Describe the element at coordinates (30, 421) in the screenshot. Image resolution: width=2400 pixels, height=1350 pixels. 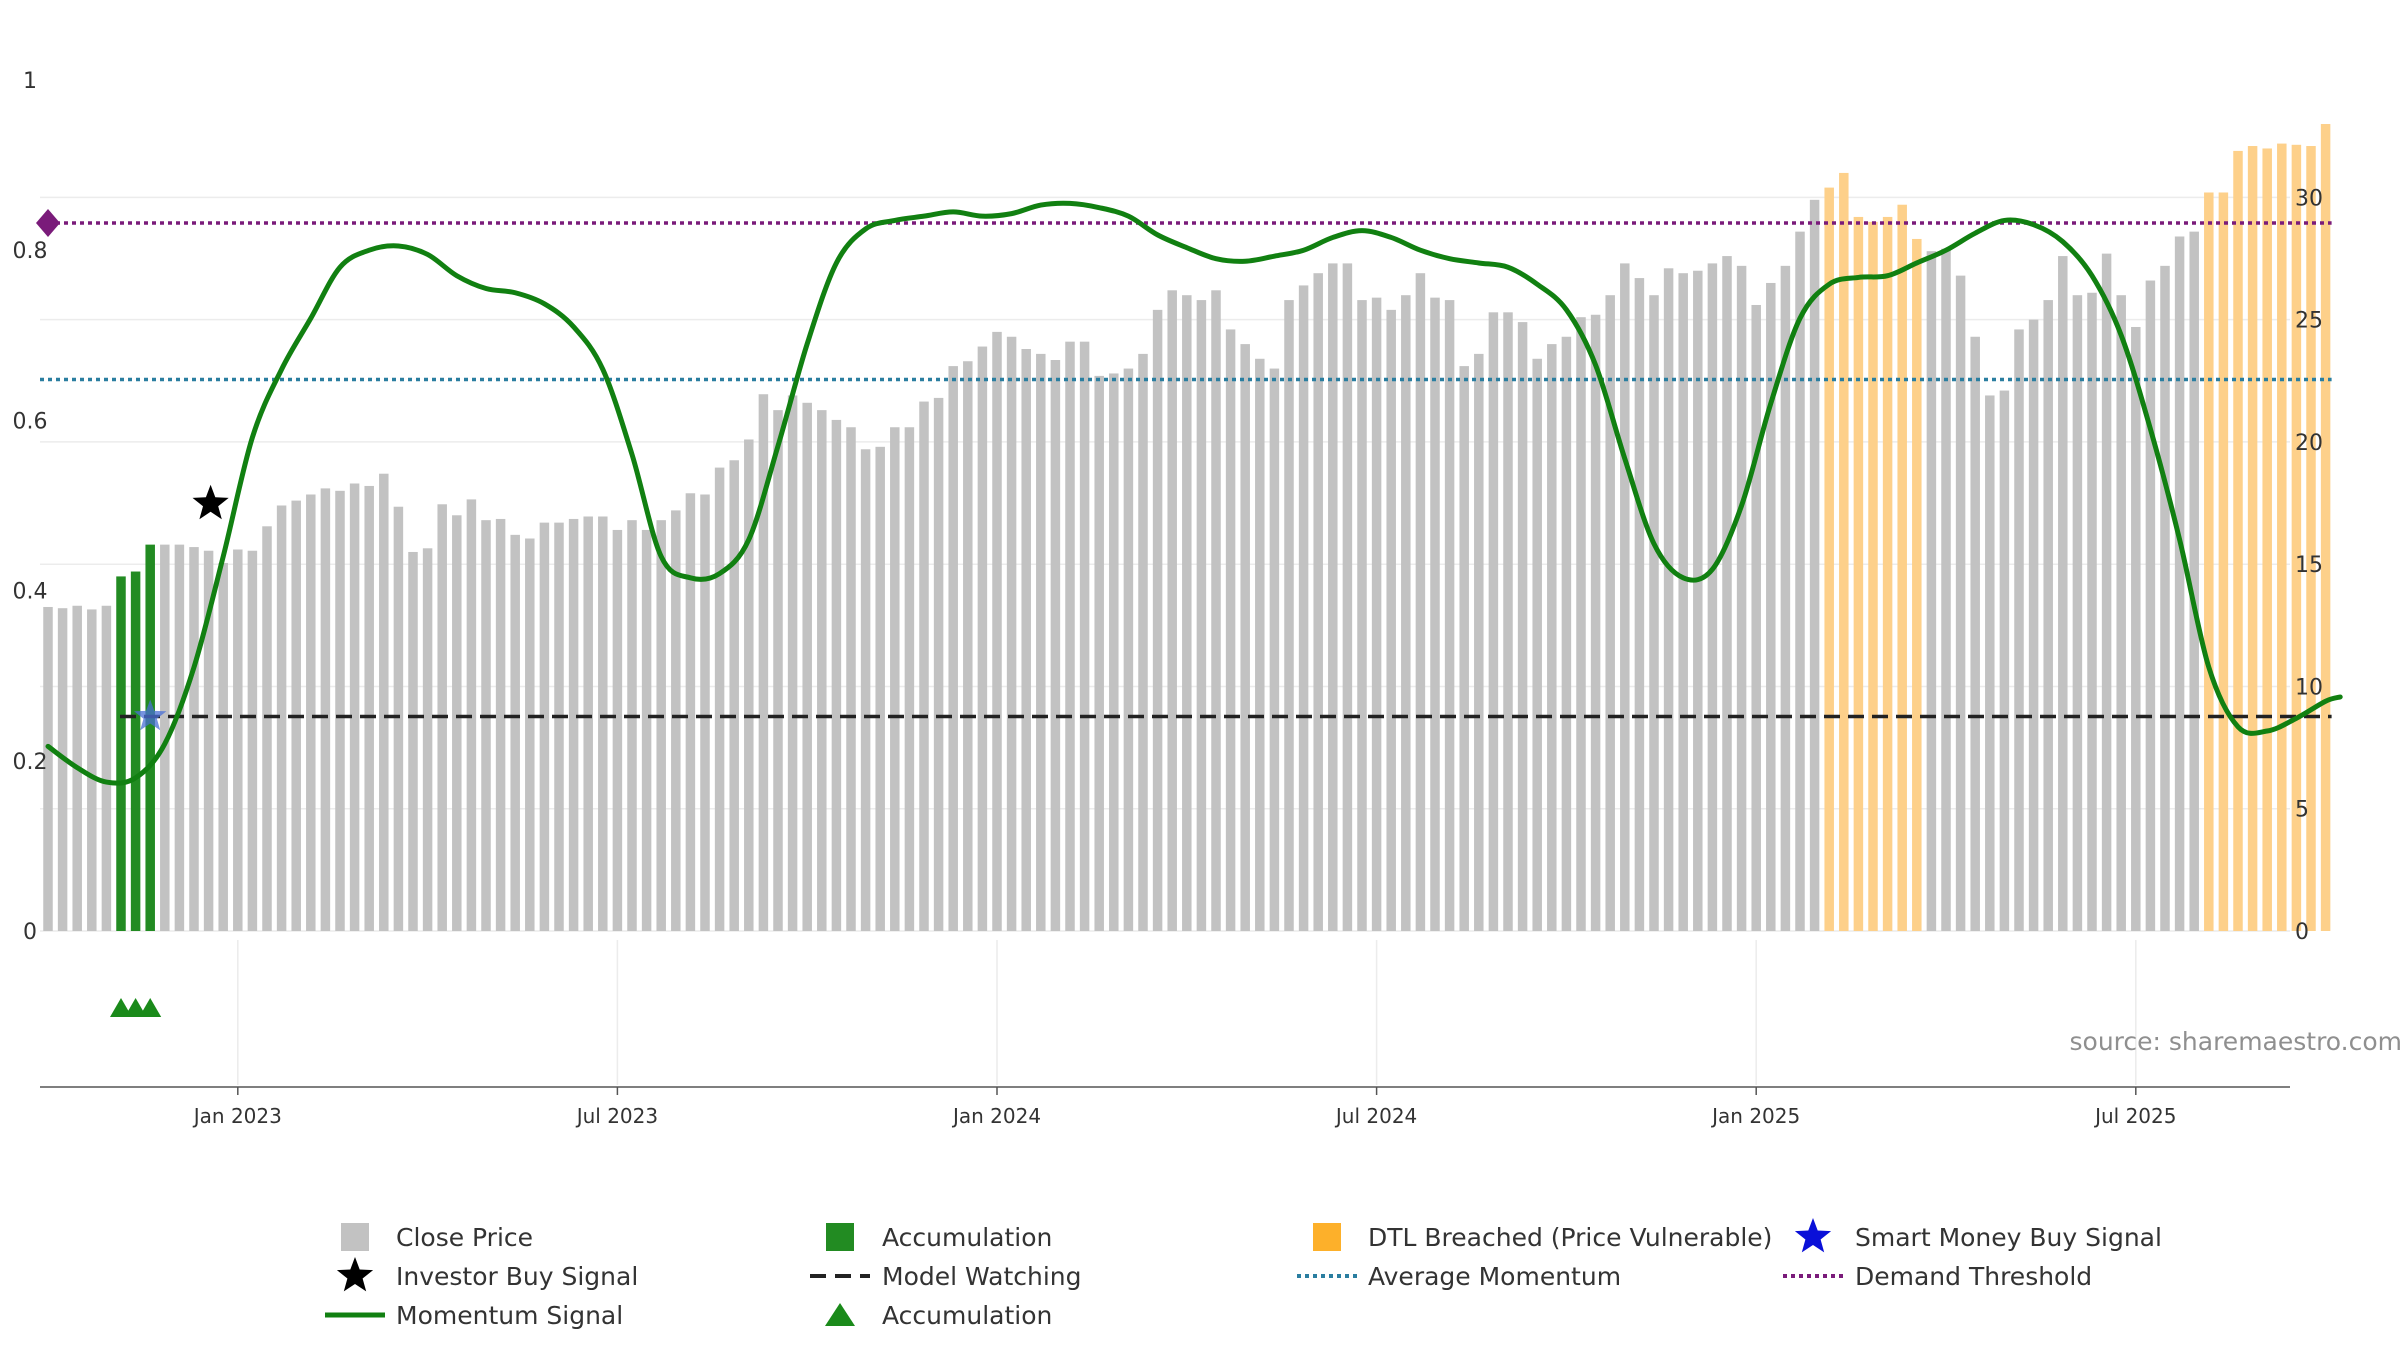
I see `left-axis-tick-label: 0.6` at that location.